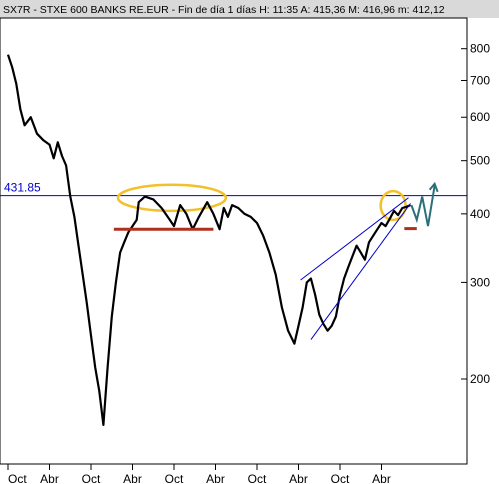 This screenshot has width=499, height=484. I want to click on y-axis: 200 300 400 500 600 700 800, so click(475, 214).